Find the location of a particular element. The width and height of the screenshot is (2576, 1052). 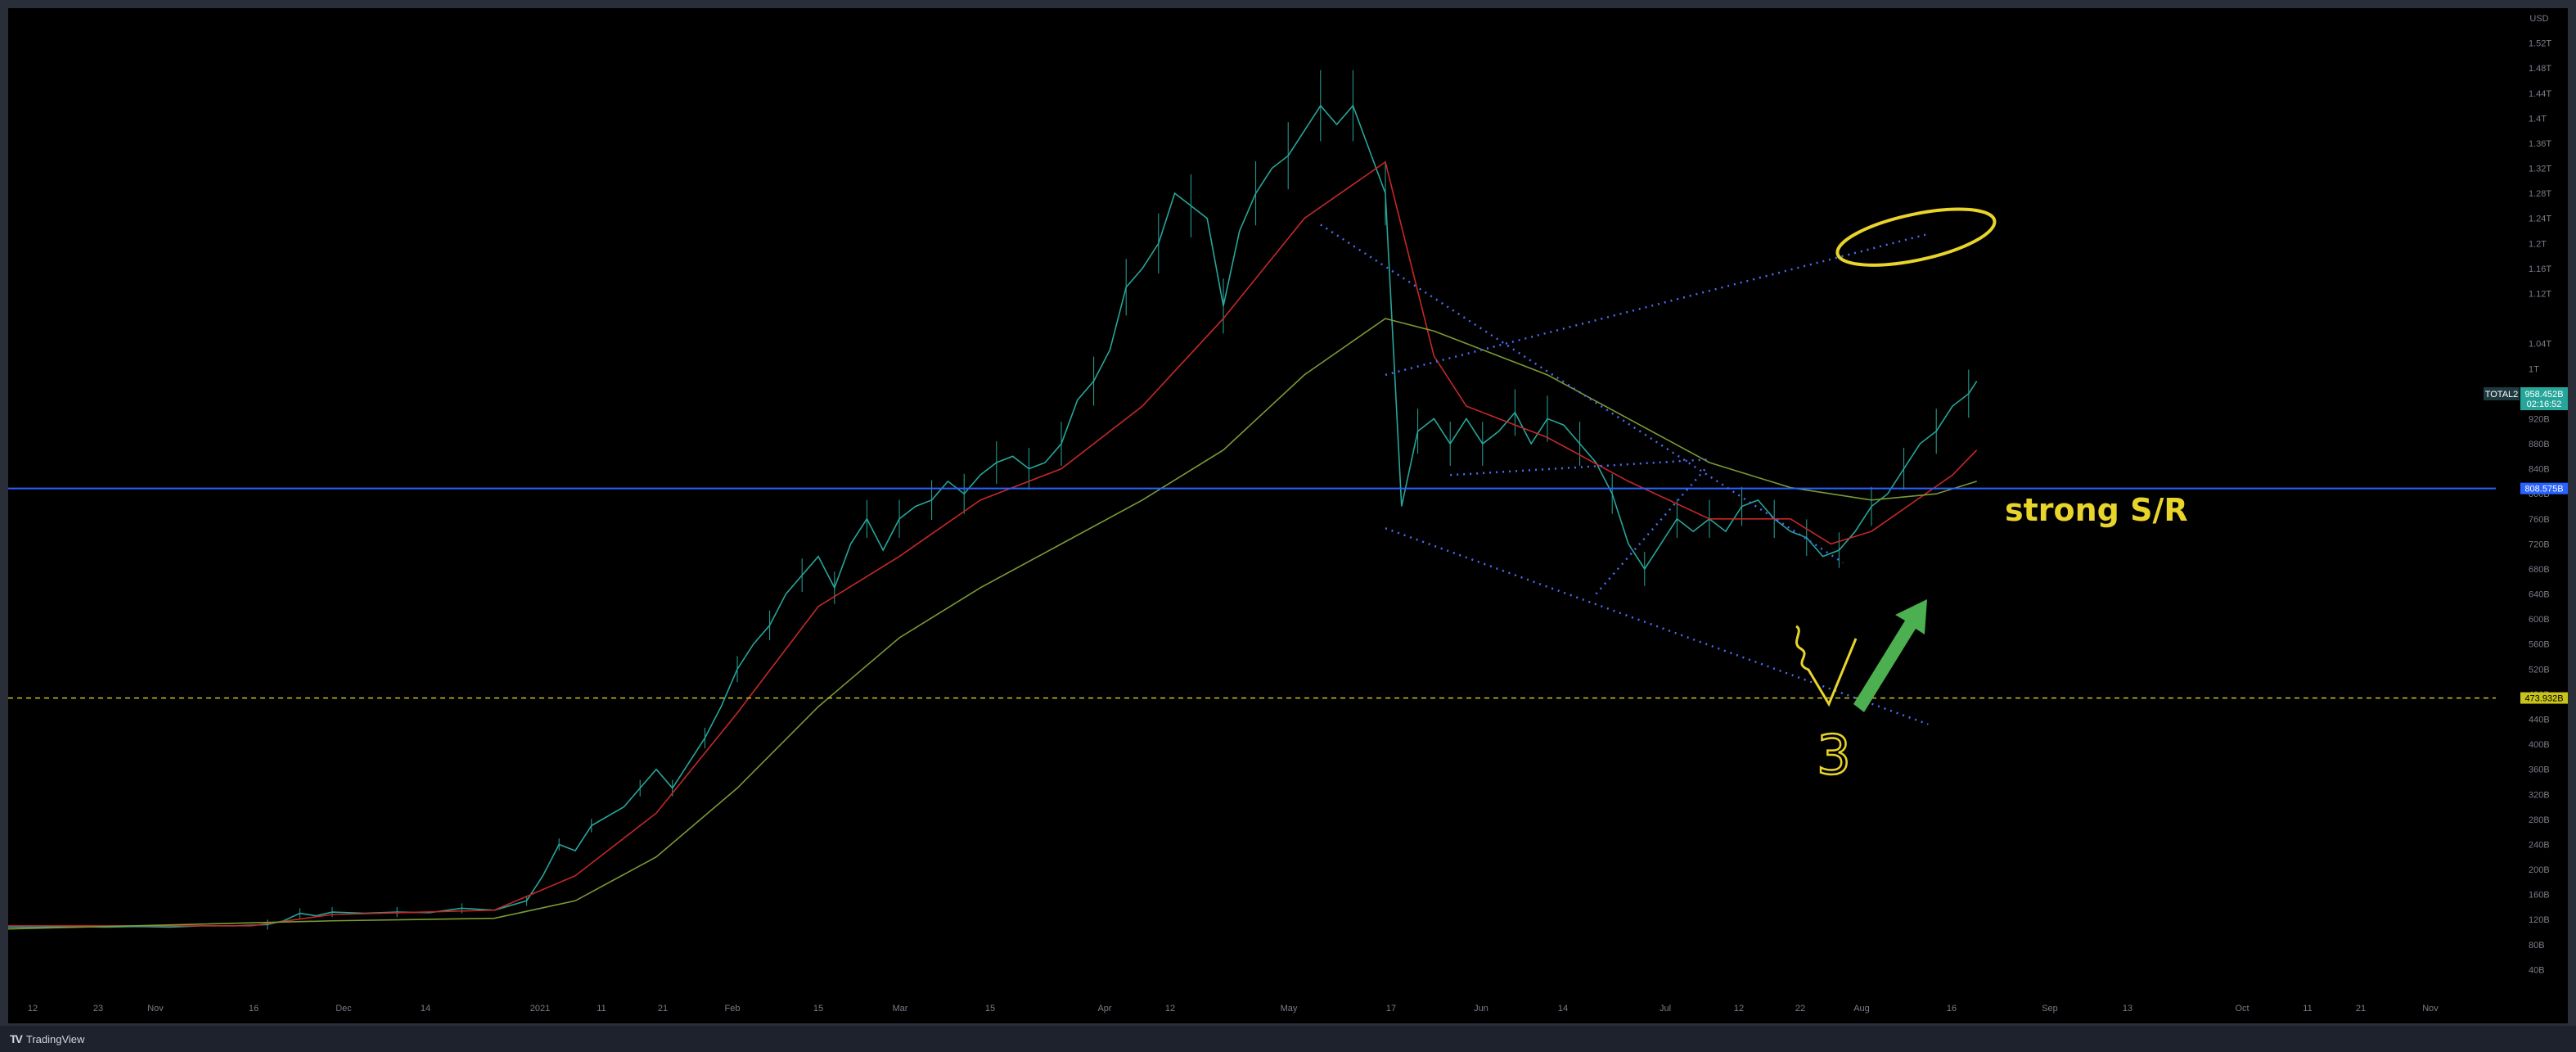

tradingview-logo: TV TradingView is located at coordinates (47, 1038).